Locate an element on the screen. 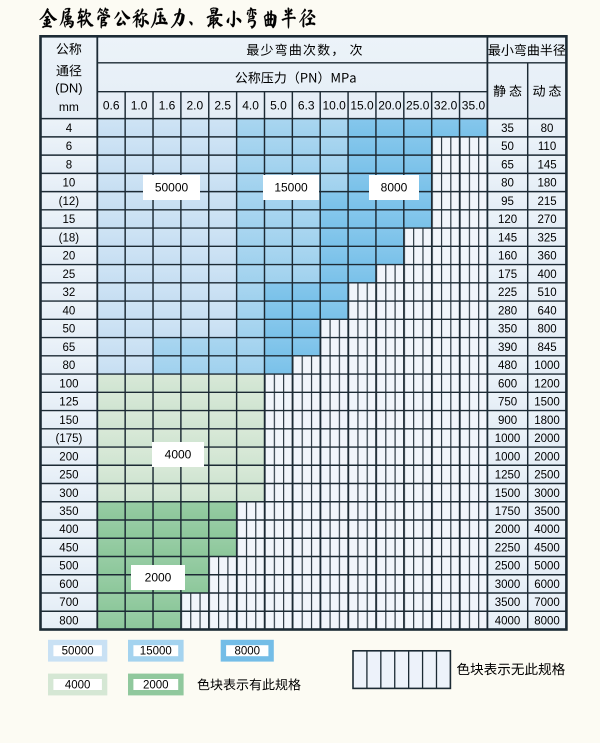 Image resolution: width=600 pixels, height=743 pixels. svg-text: 200 is located at coordinates (68, 457).